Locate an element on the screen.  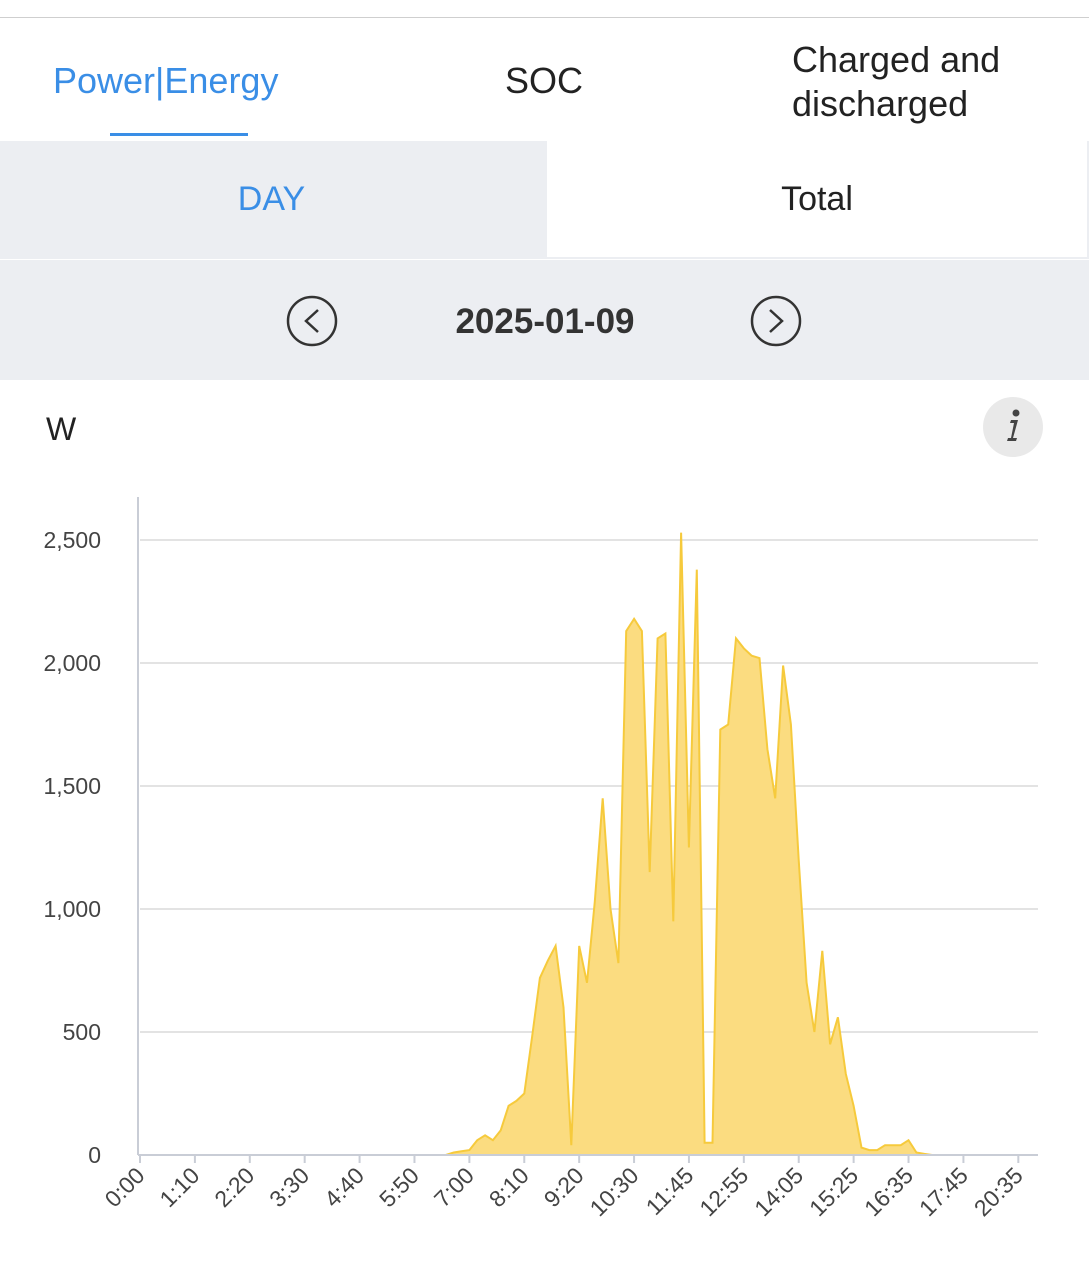
x-tick-label: 4:40 is located at coordinates (344, 1187).